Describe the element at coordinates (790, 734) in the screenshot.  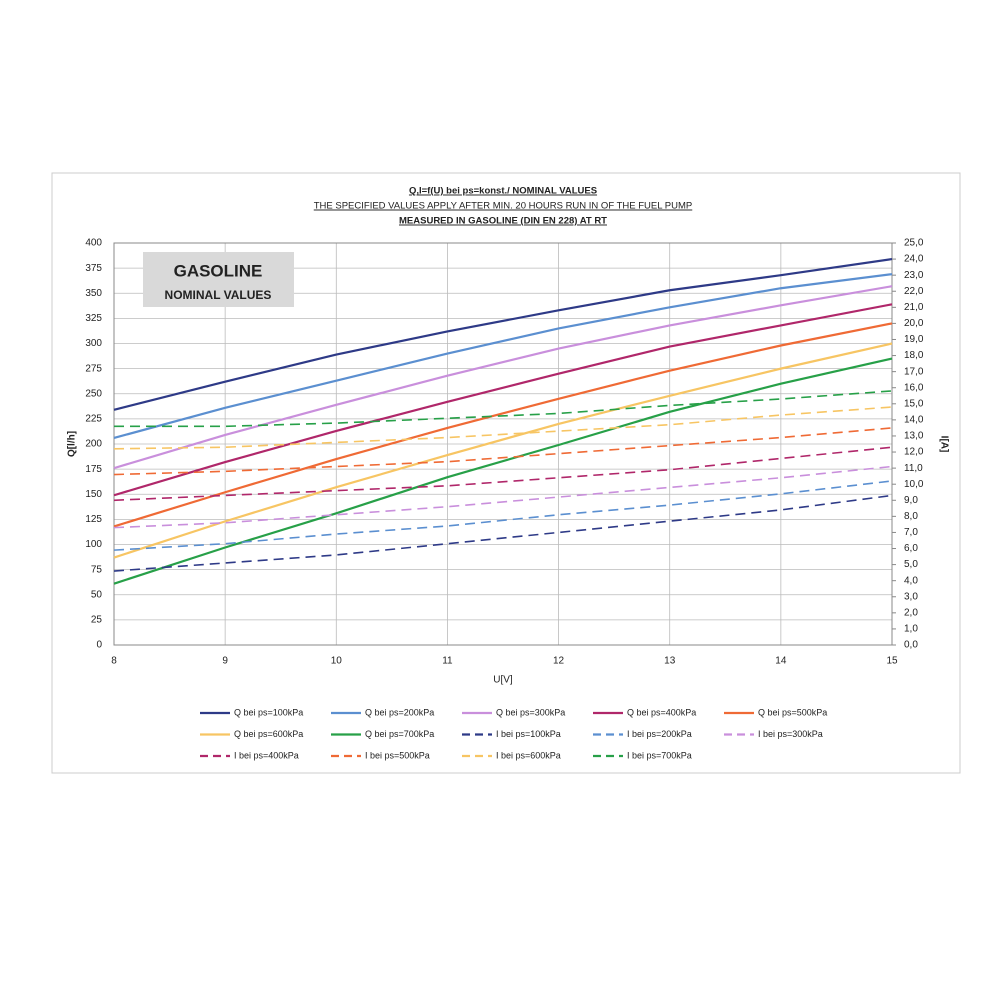
I see `legend-label: I bei ps=300kPa` at that location.